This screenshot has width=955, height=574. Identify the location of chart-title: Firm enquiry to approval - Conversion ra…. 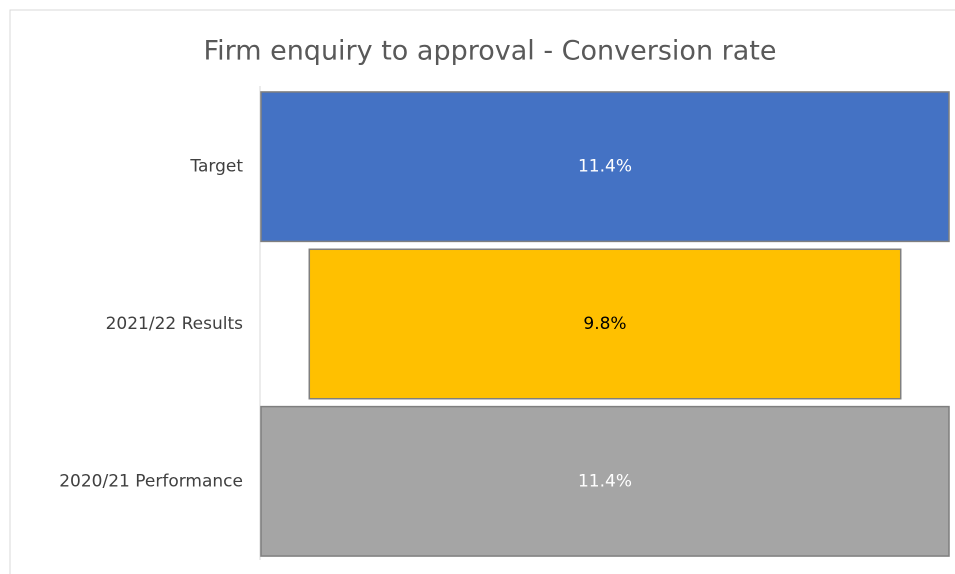
(490, 51).